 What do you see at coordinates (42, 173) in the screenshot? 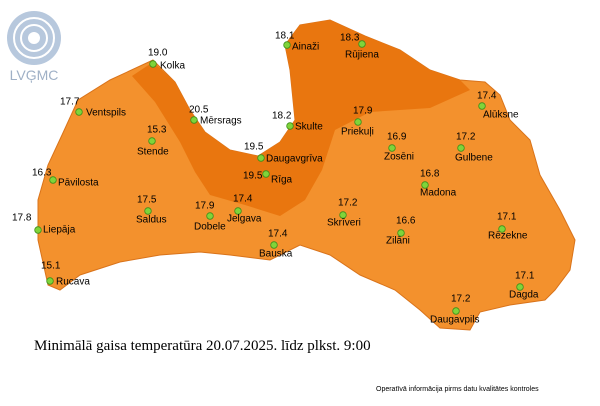
I see `station-temp: 16.3` at bounding box center [42, 173].